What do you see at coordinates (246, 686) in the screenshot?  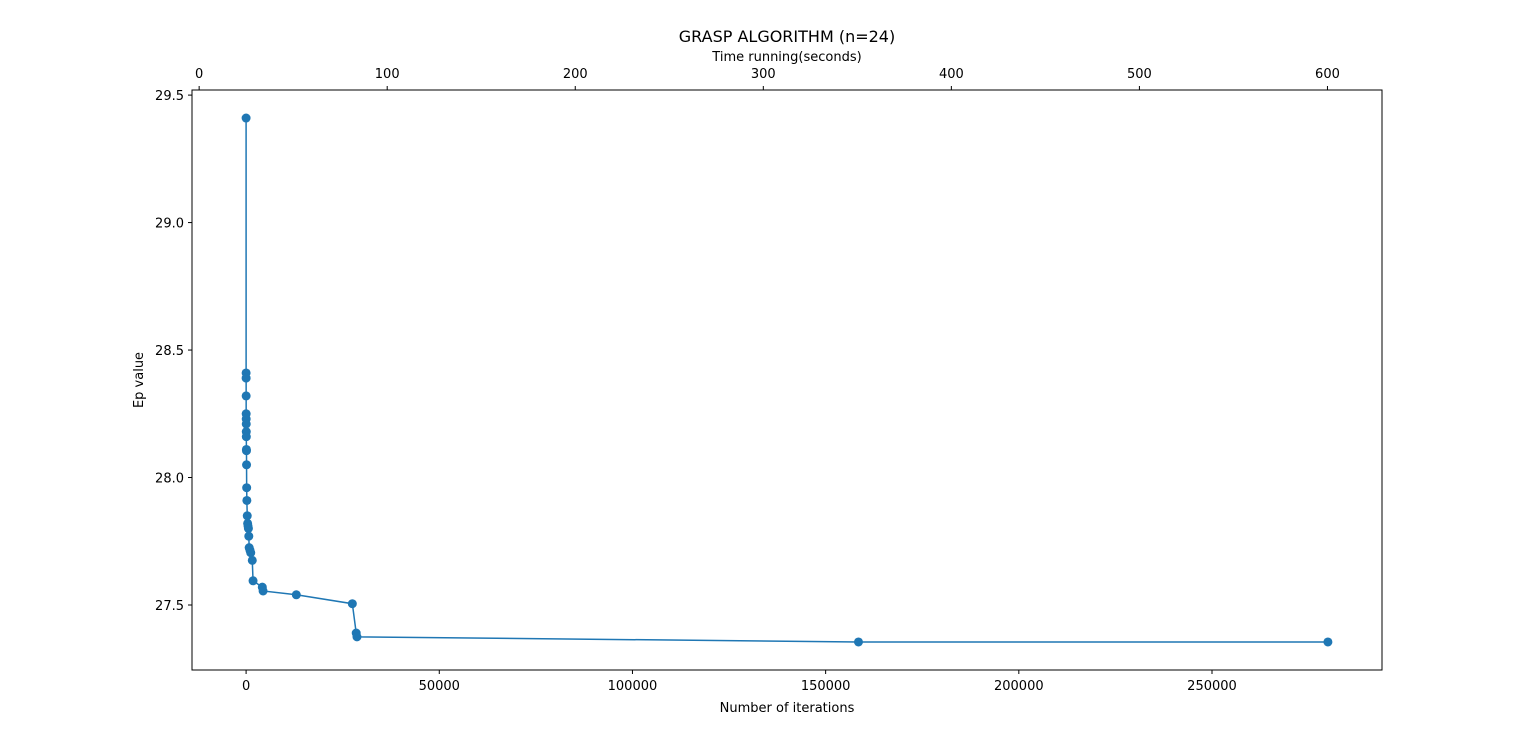 I see `x-tick-label: 0` at bounding box center [246, 686].